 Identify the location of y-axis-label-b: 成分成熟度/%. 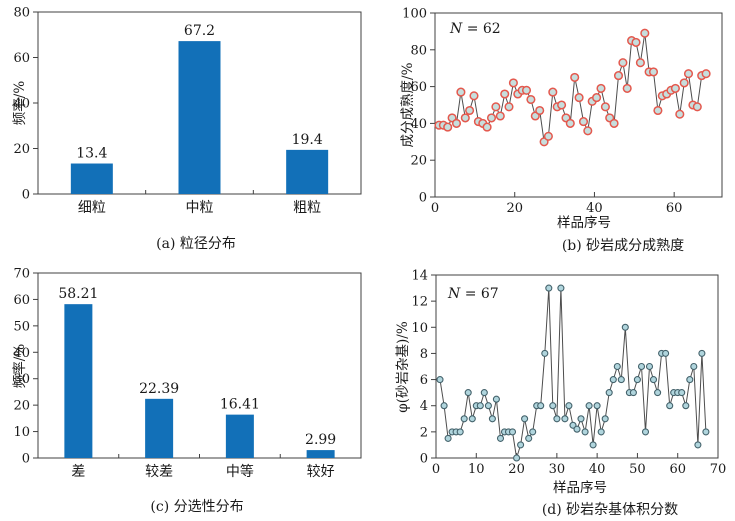
(408, 105).